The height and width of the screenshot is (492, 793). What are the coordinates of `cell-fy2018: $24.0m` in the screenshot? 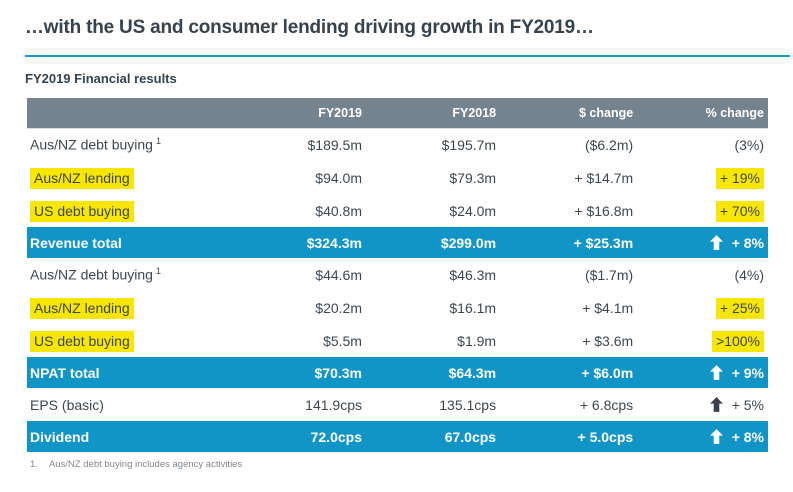 It's located at (473, 210).